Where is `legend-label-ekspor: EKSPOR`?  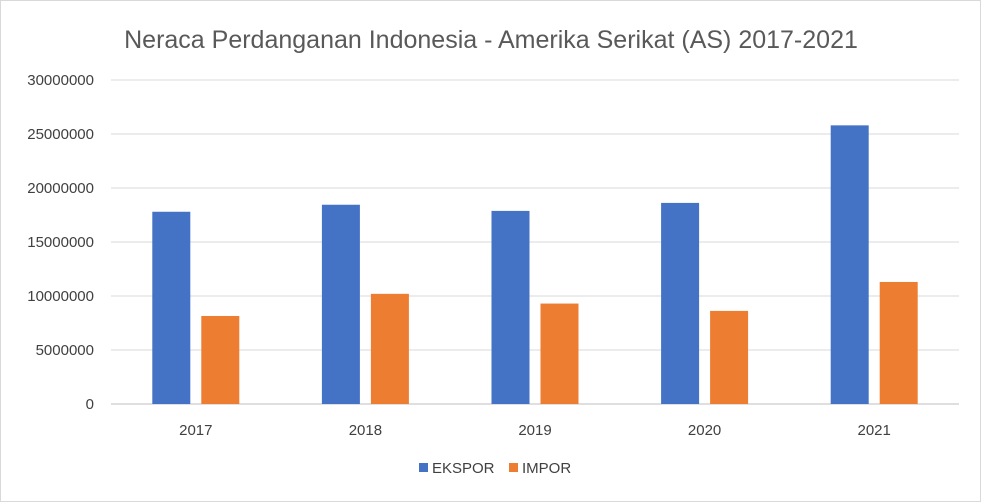
legend-label-ekspor: EKSPOR is located at coordinates (463, 468).